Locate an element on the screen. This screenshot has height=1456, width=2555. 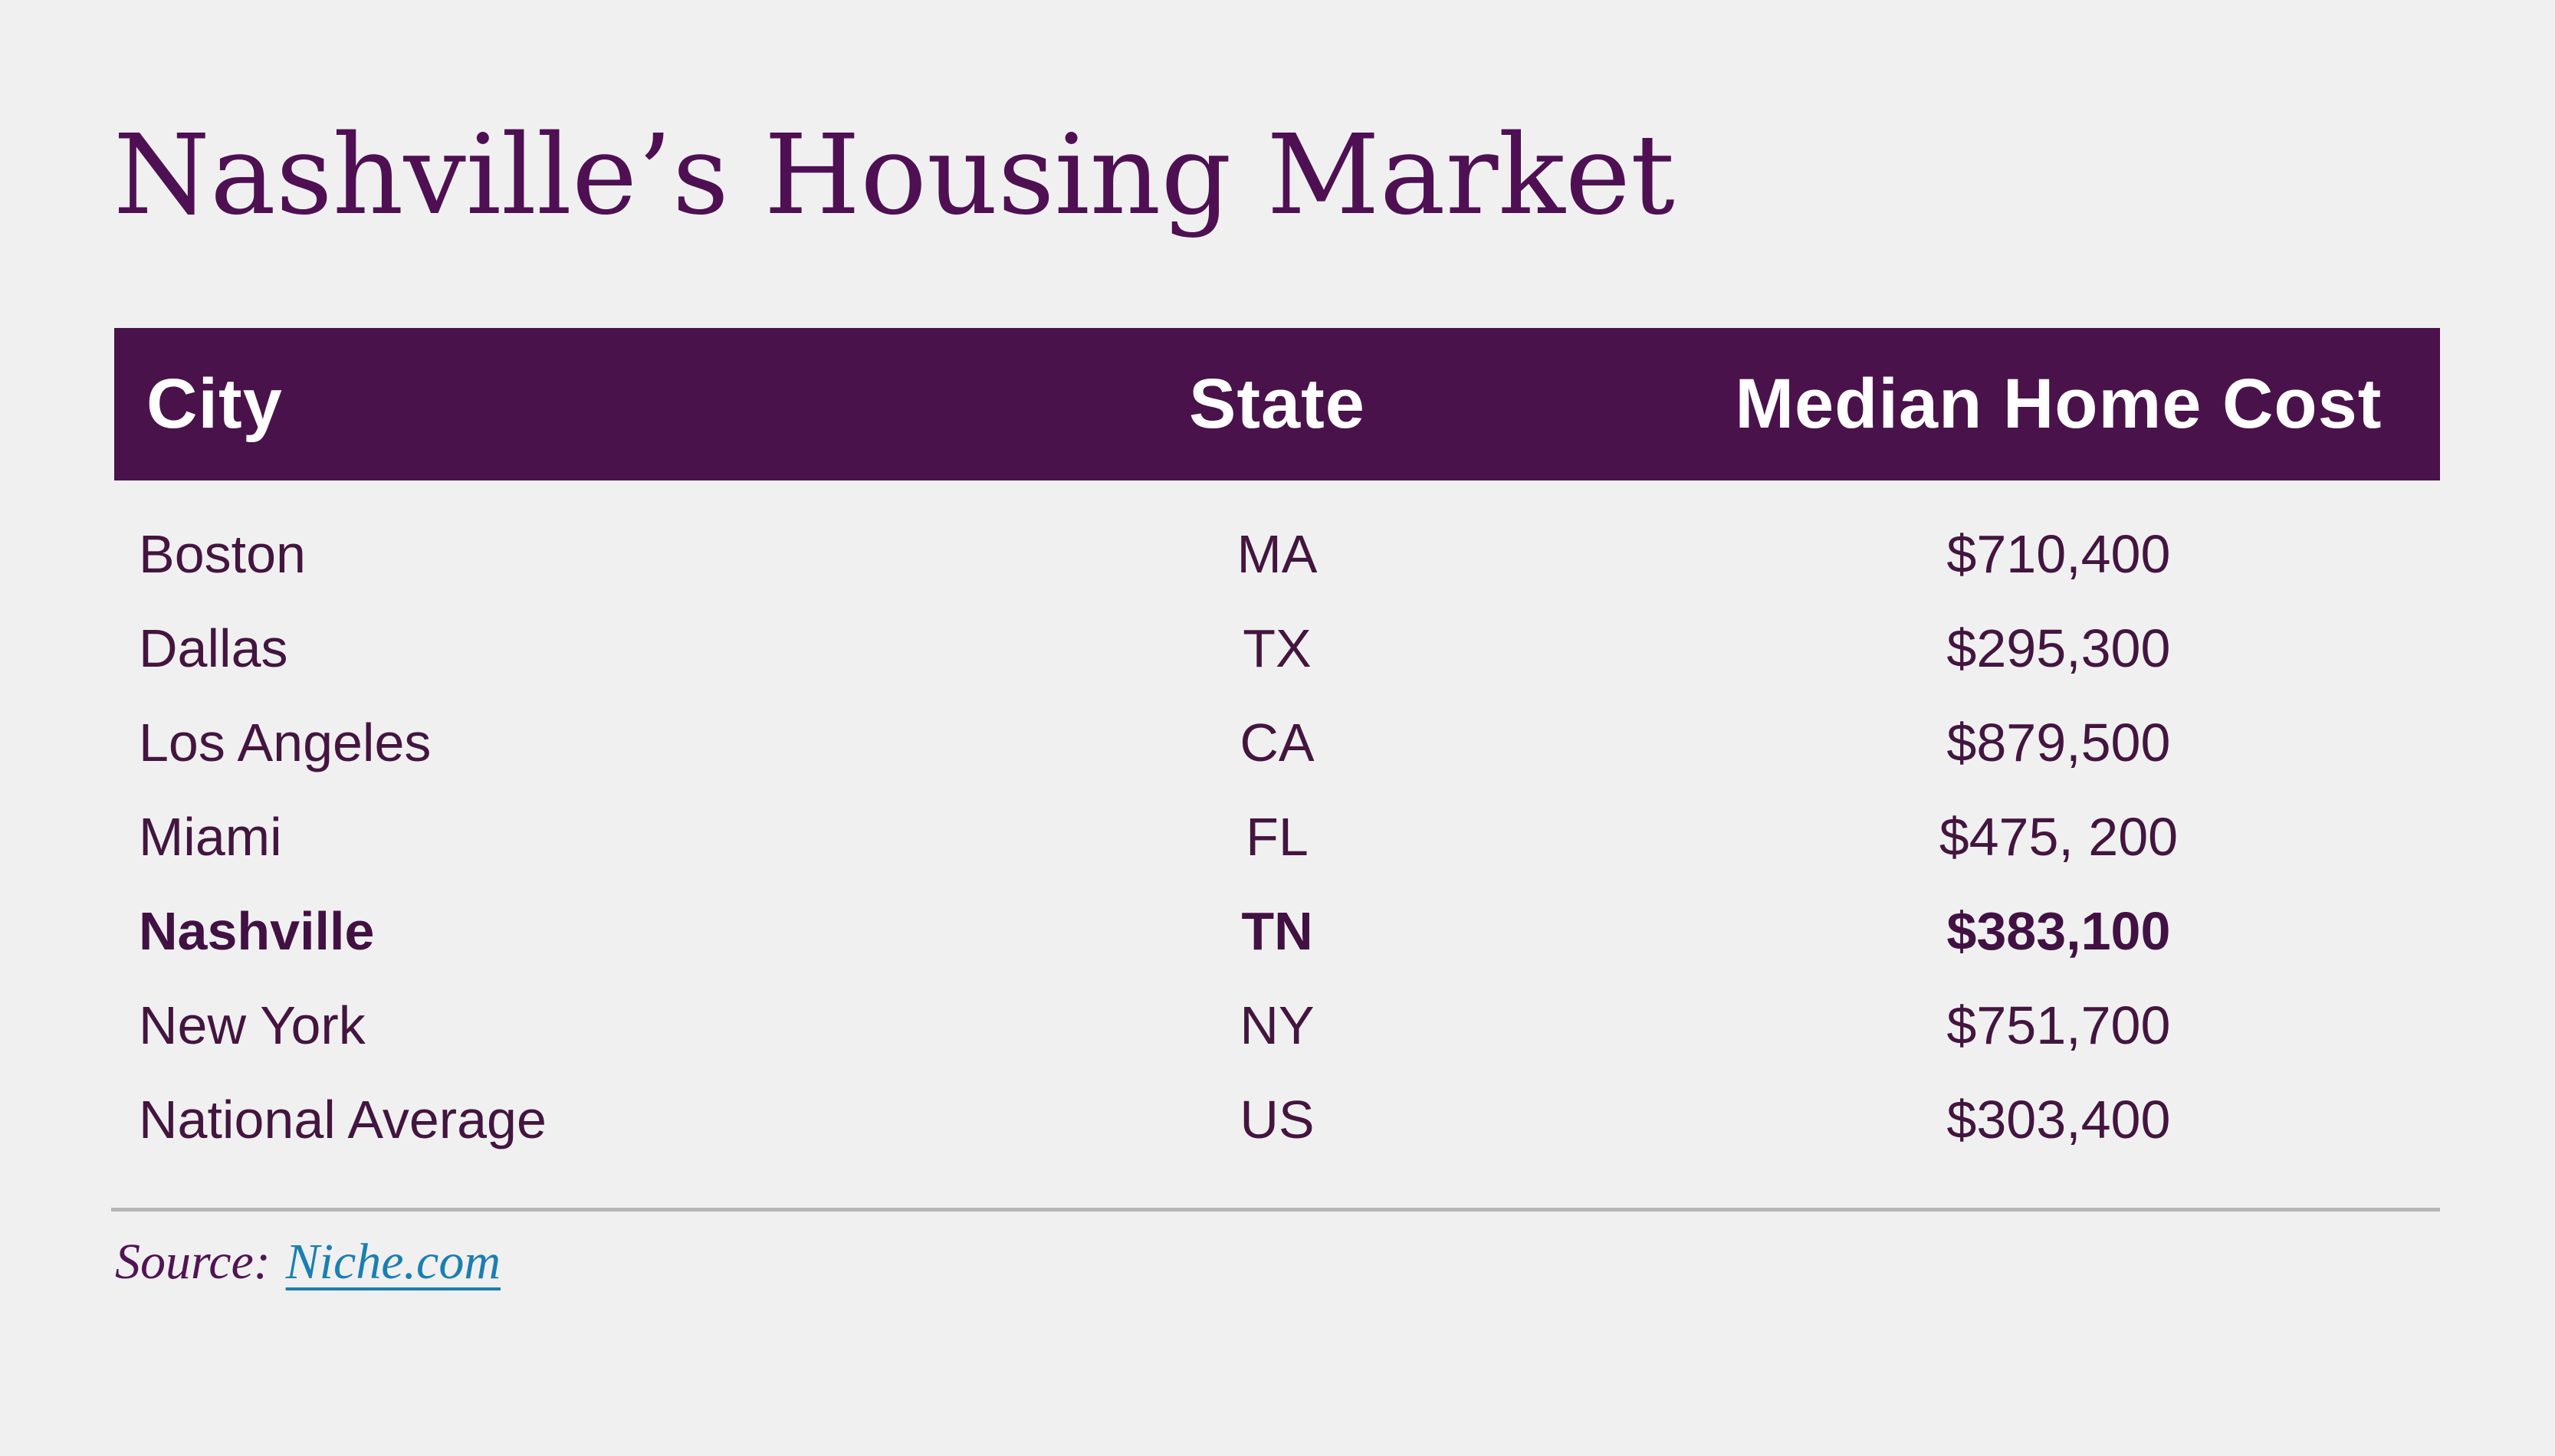
cost-cell: $295,300 is located at coordinates (2058, 648).